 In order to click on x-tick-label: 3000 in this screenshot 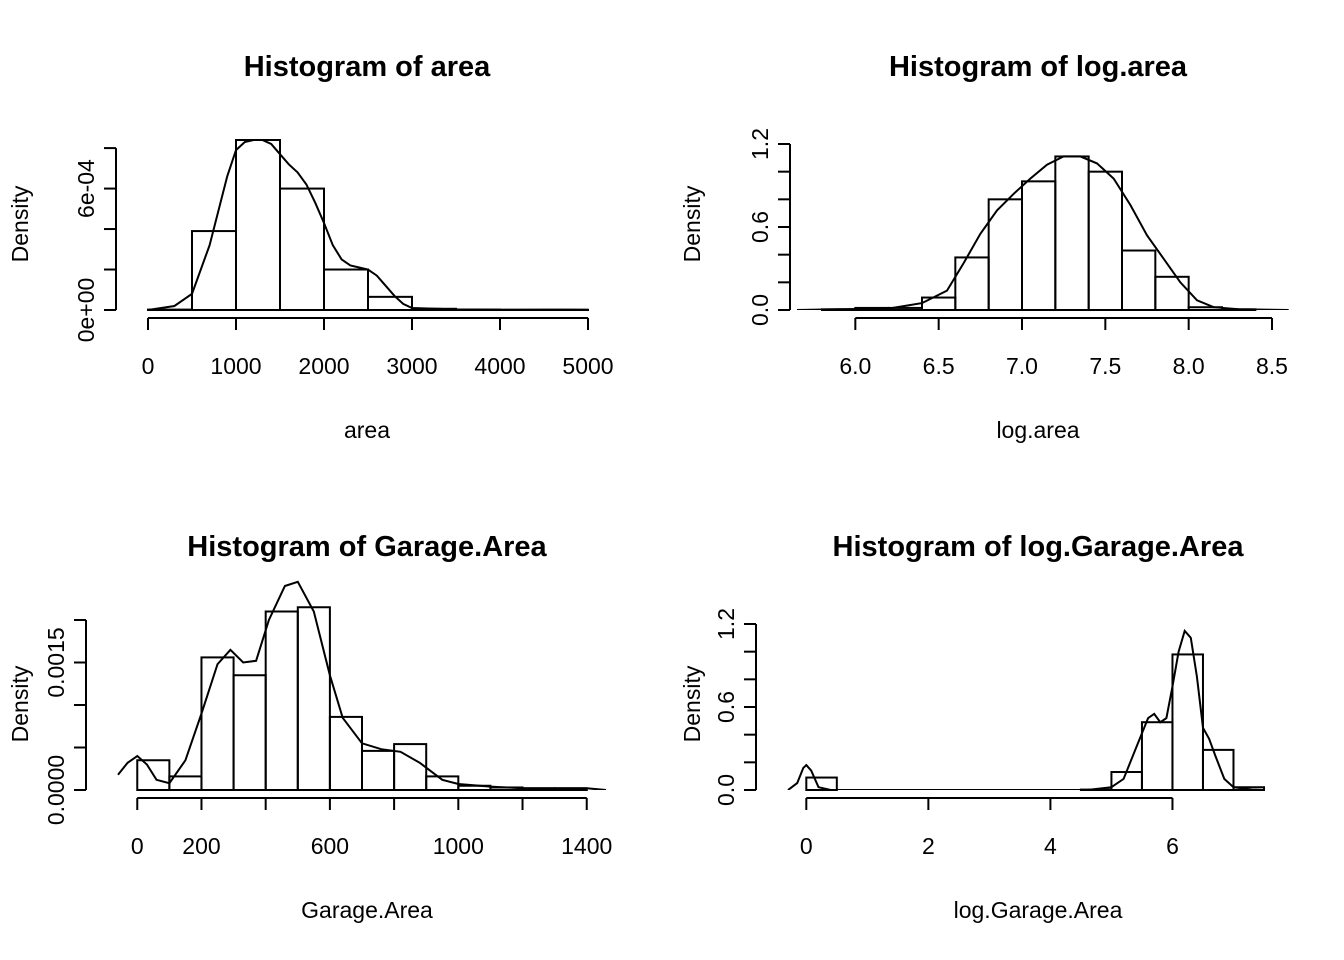, I will do `click(411, 366)`.